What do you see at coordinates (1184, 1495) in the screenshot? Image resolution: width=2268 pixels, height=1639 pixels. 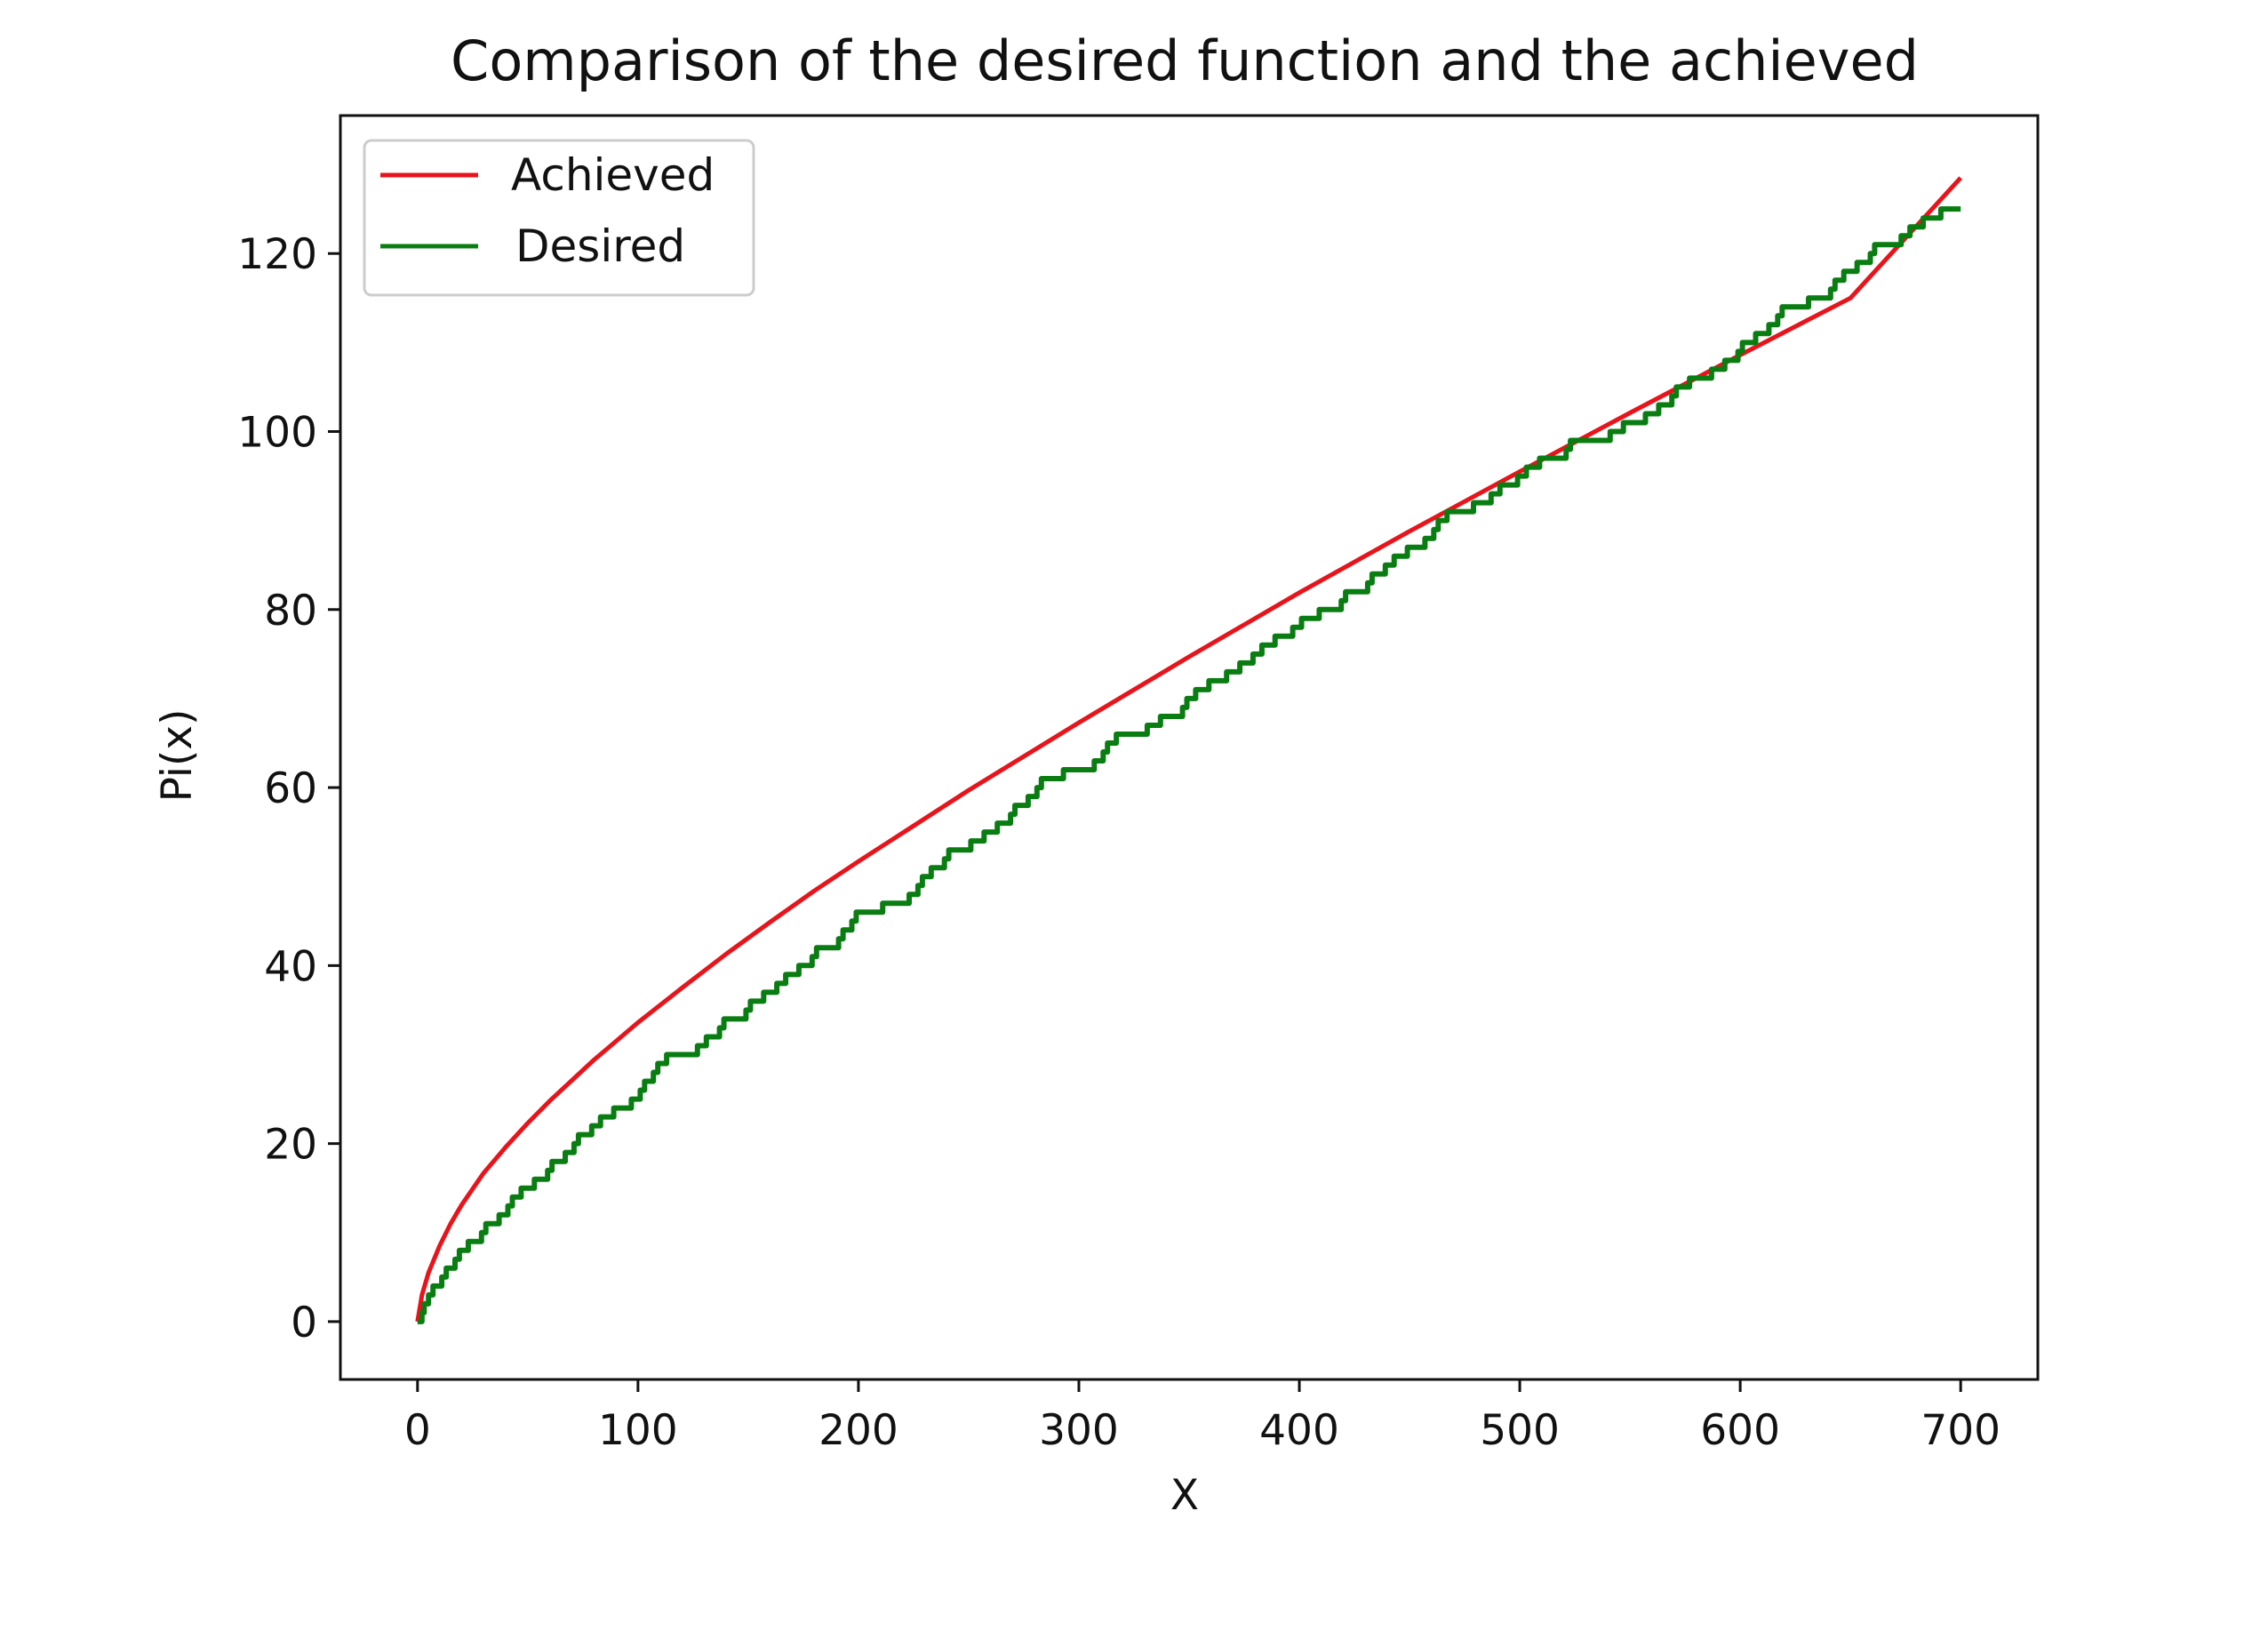 I see `x-axis-label: X` at bounding box center [1184, 1495].